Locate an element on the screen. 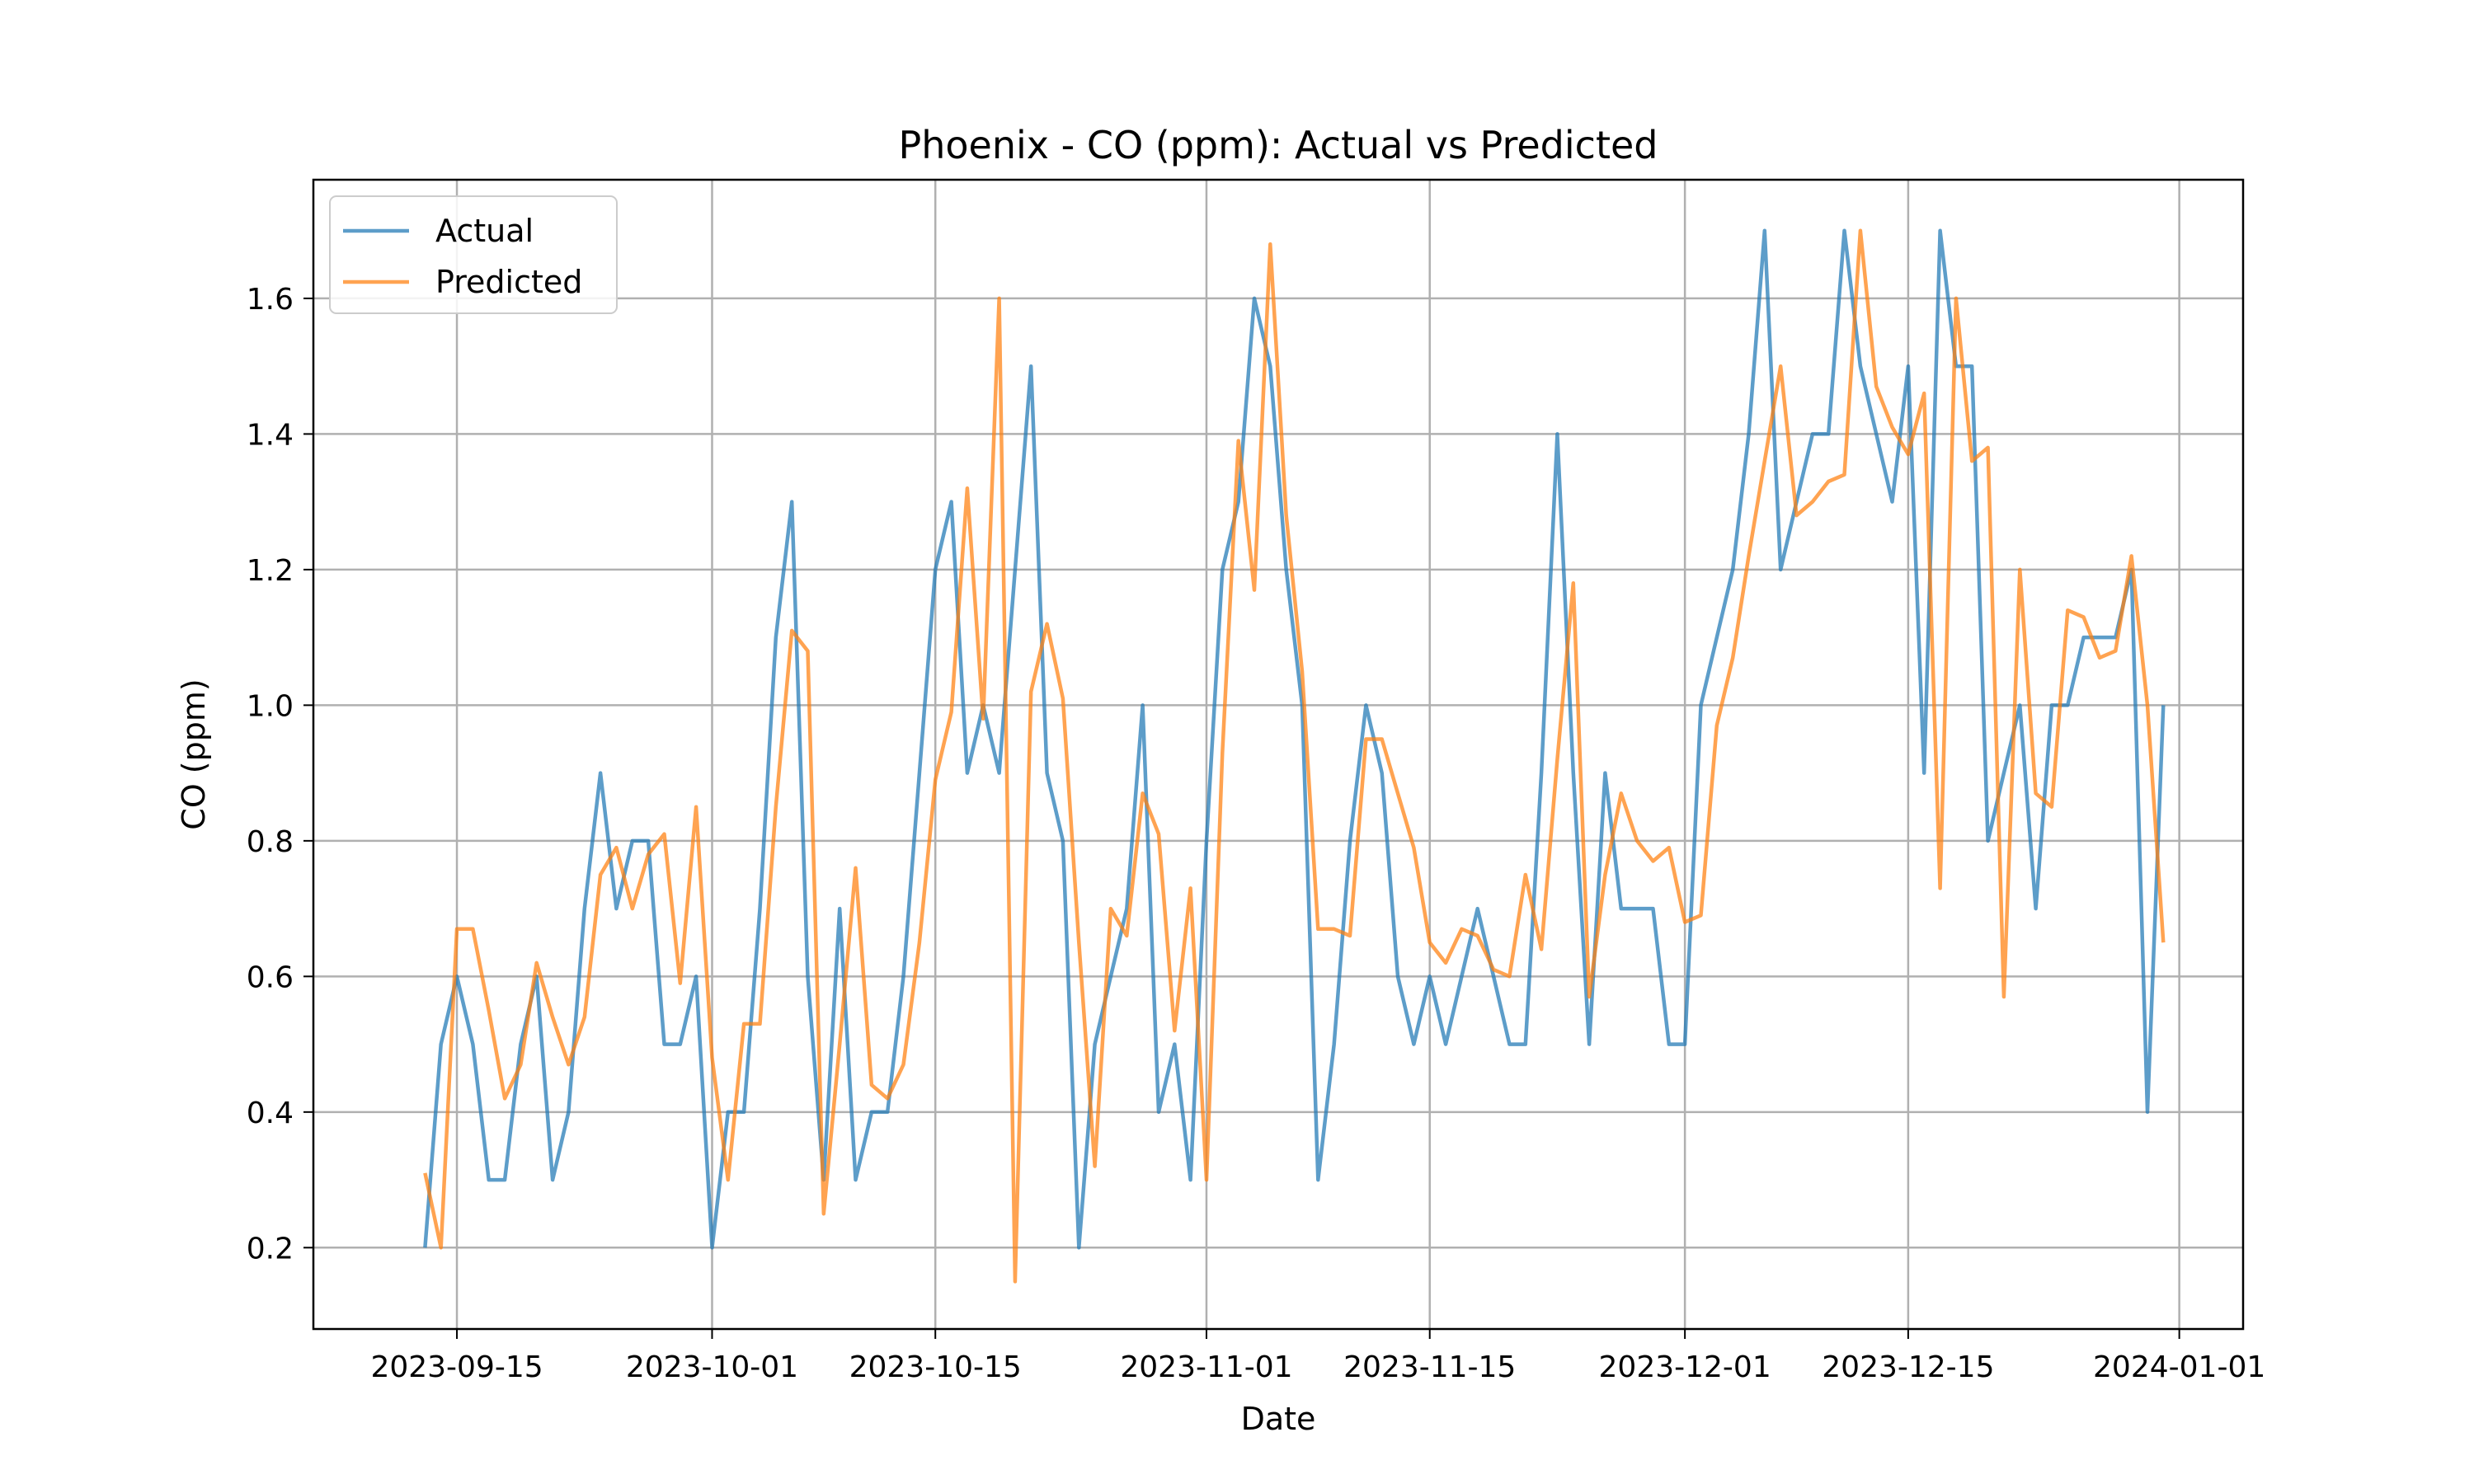 The image size is (2474, 1484). x-tick-label: 2023-11-01 is located at coordinates (1206, 1367).